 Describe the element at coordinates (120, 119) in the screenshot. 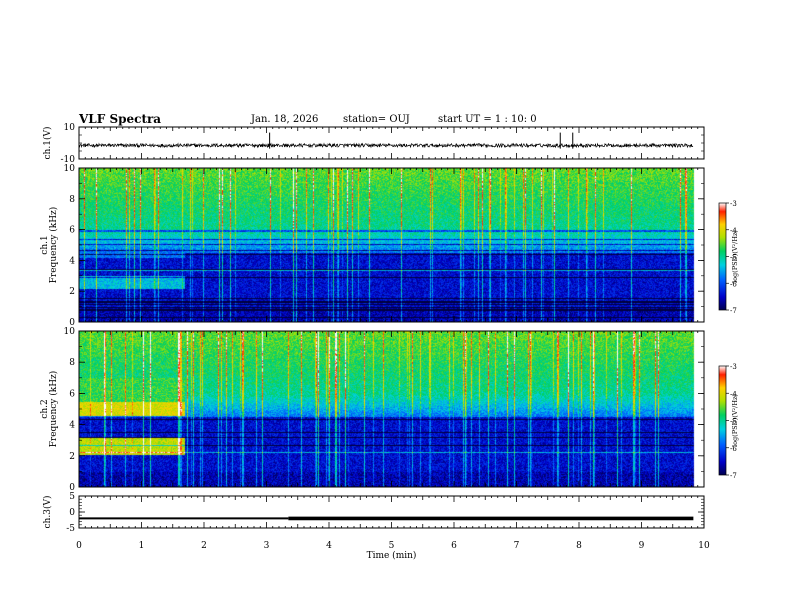

I see `chart-title: VLF Spectra` at that location.